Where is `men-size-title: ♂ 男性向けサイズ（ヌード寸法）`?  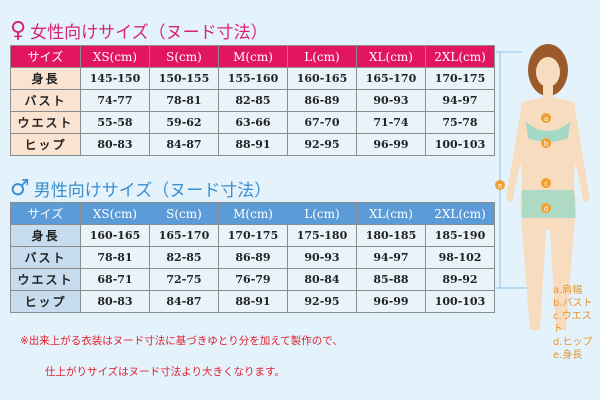 men-size-title: ♂ 男性向けサイズ（ヌード寸法） is located at coordinates (140, 188).